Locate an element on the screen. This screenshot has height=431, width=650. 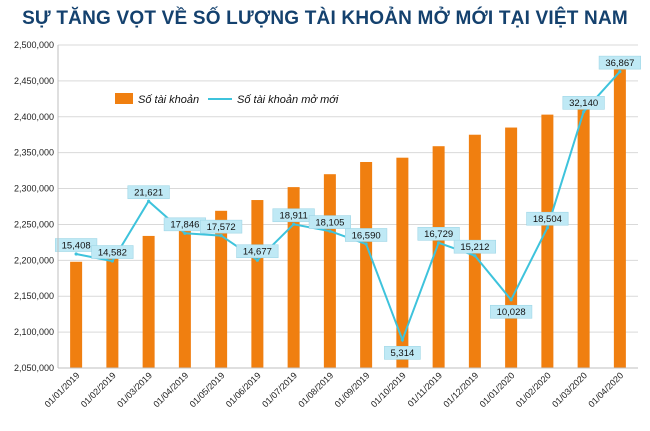
y-tick-label: 2,050,000 is located at coordinates (34, 368).